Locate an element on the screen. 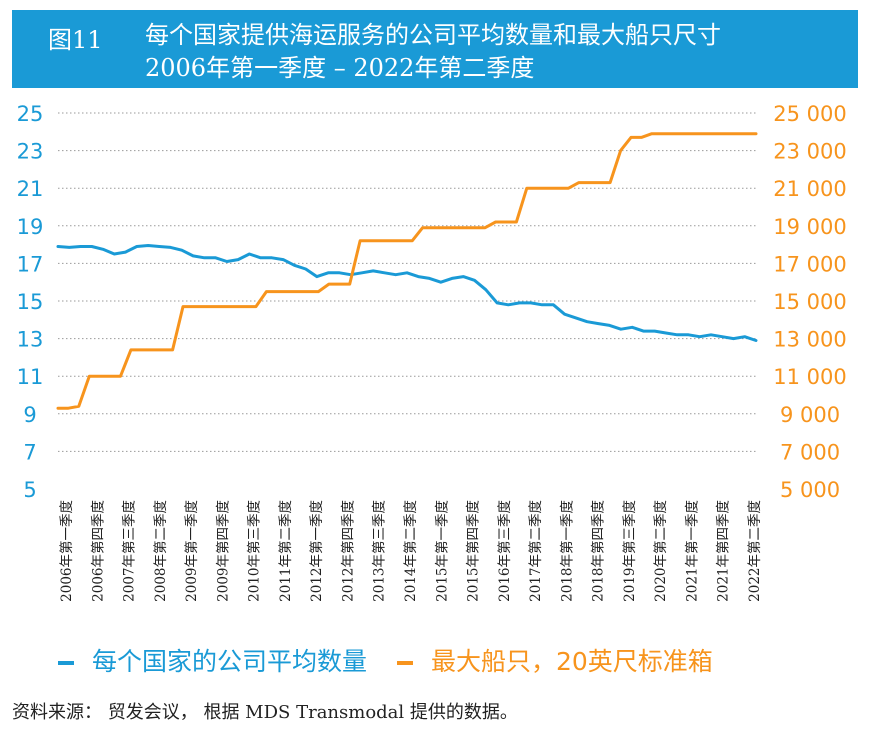 Image resolution: width=870 pixels, height=736 pixels. legend-label-ship-size: 最大船只，20英尺标准箱 is located at coordinates (571, 661).